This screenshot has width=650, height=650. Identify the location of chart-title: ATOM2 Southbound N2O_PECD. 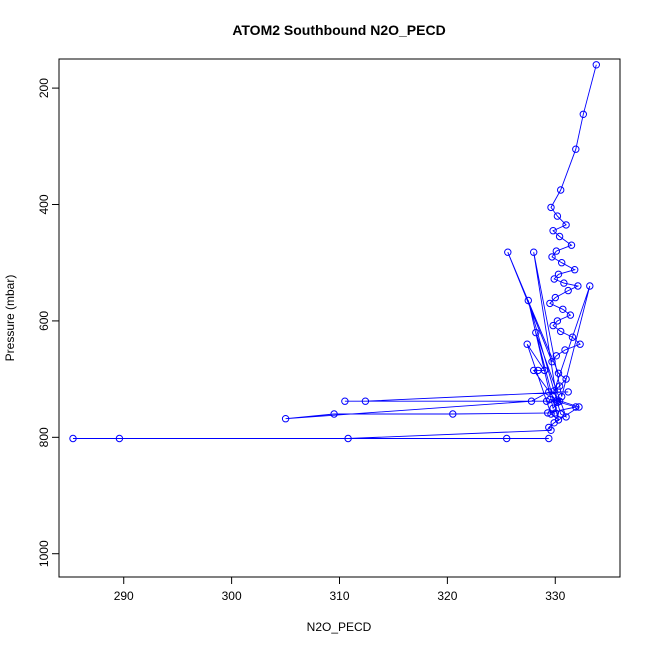
(338, 30).